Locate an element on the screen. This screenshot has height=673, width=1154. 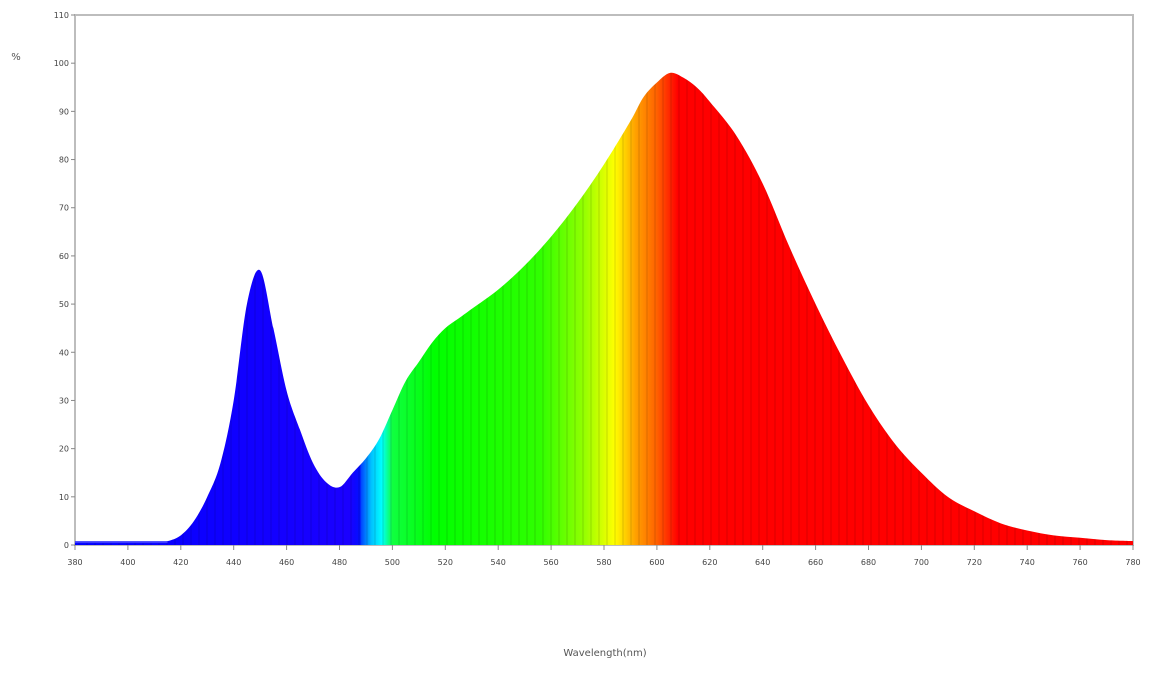
x-tick-label: 660 is located at coordinates (815, 562).